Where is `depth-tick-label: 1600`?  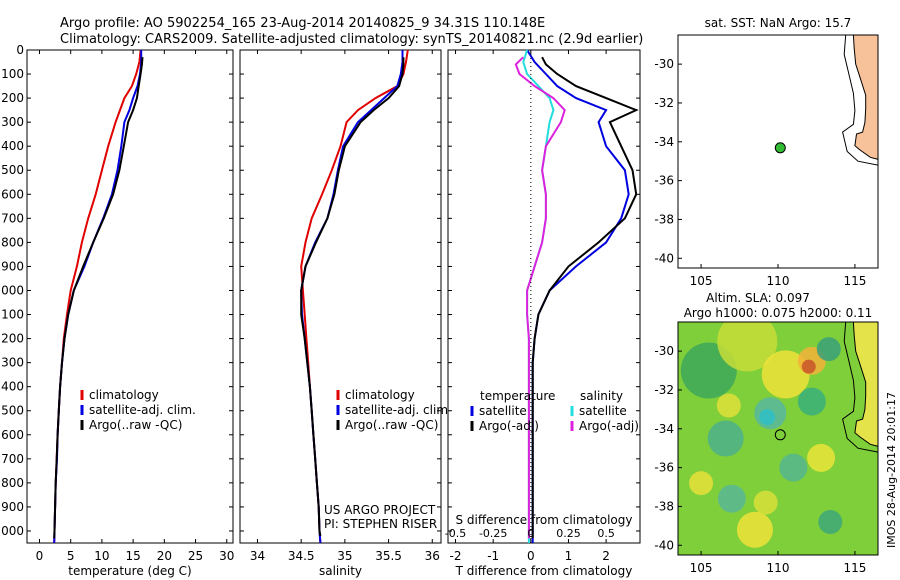
depth-tick-label: 1600 is located at coordinates (12, 435).